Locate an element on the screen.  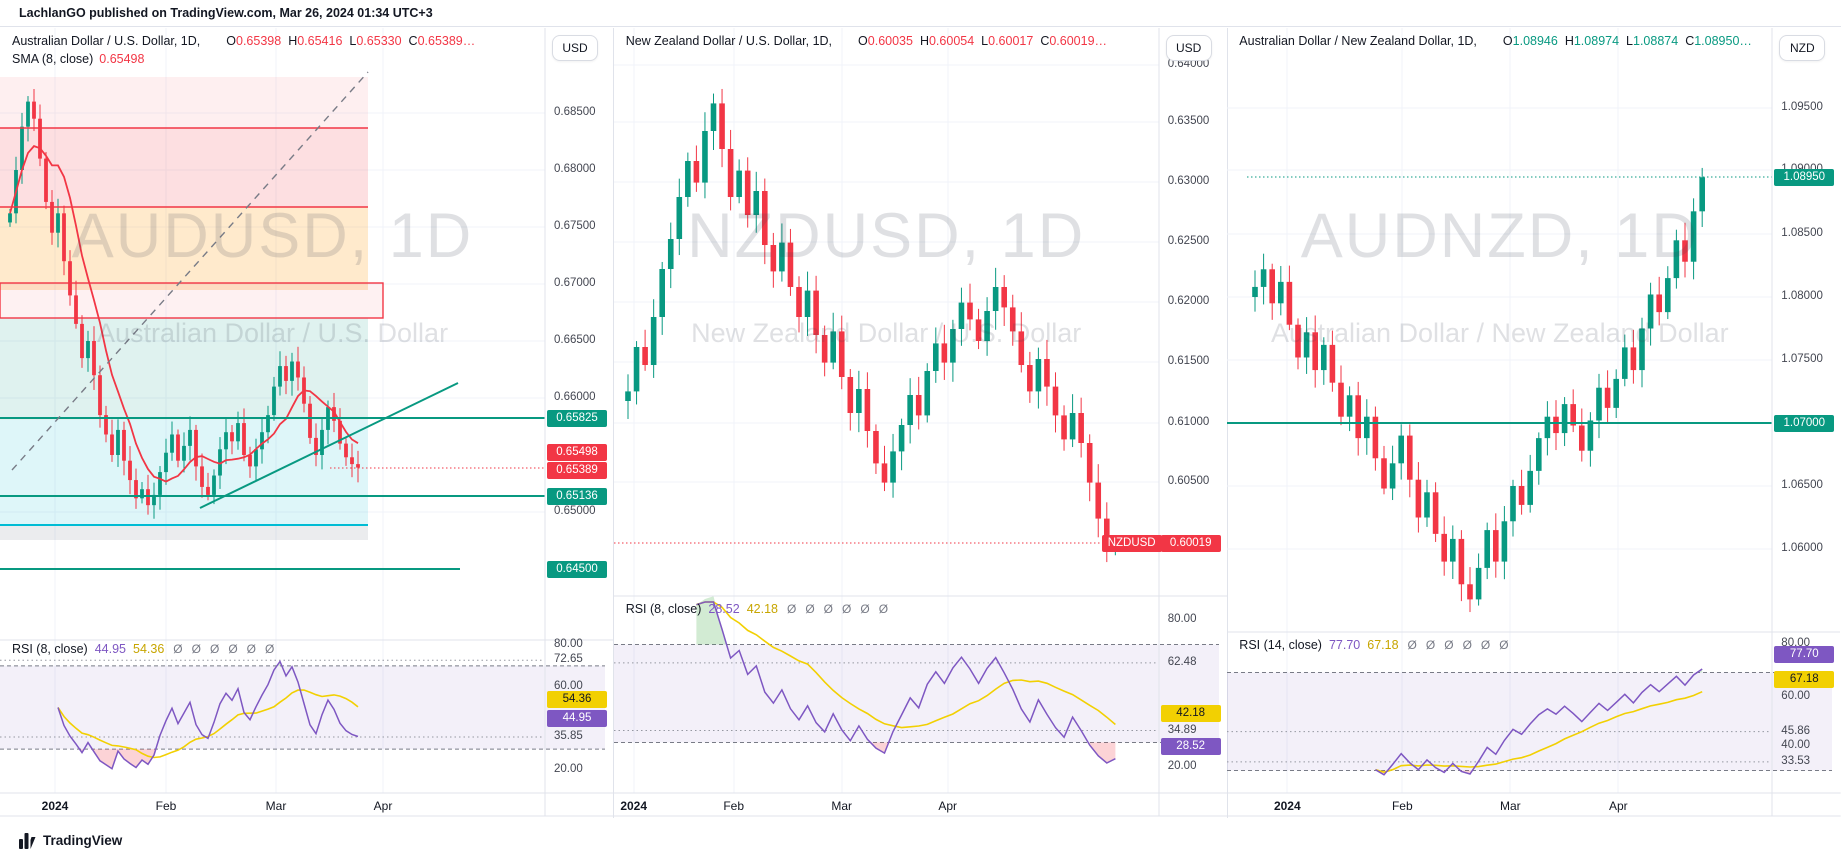
price-axis-label: 0.62000 is located at coordinates (1188, 301).